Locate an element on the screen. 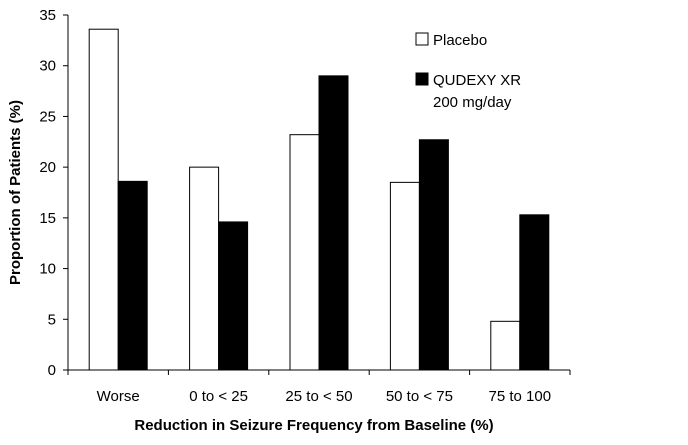 Image resolution: width=688 pixels, height=445 pixels. y-tick-label: 20 is located at coordinates (47, 167).